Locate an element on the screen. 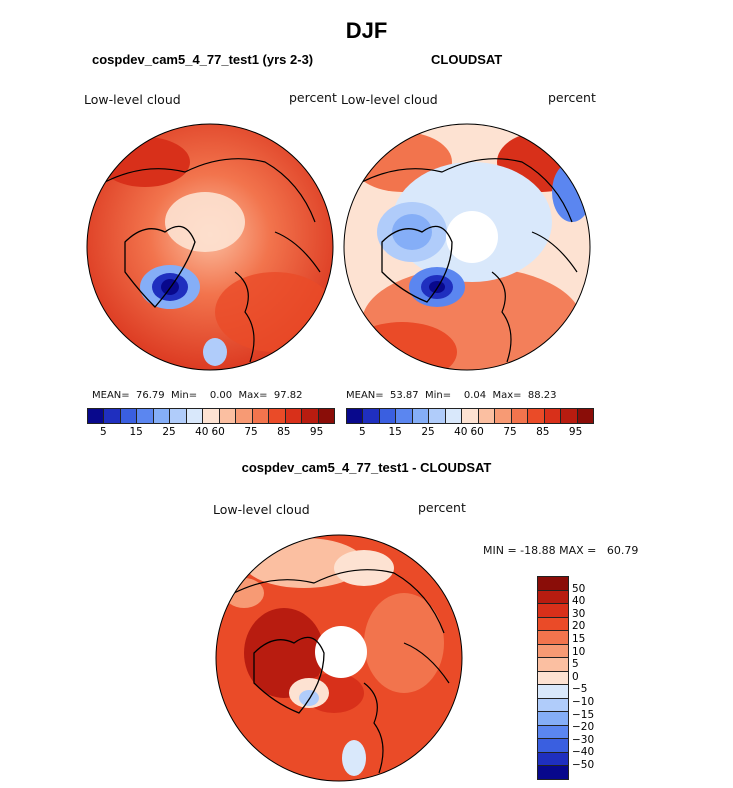  panel1-units-label: percent is located at coordinates (313, 97).